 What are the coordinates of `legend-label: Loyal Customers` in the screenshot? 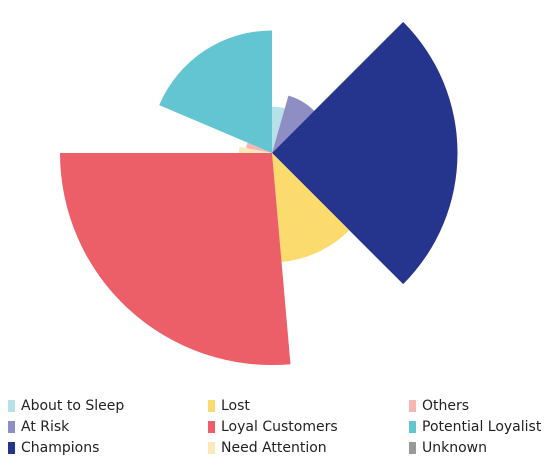 It's located at (279, 427).